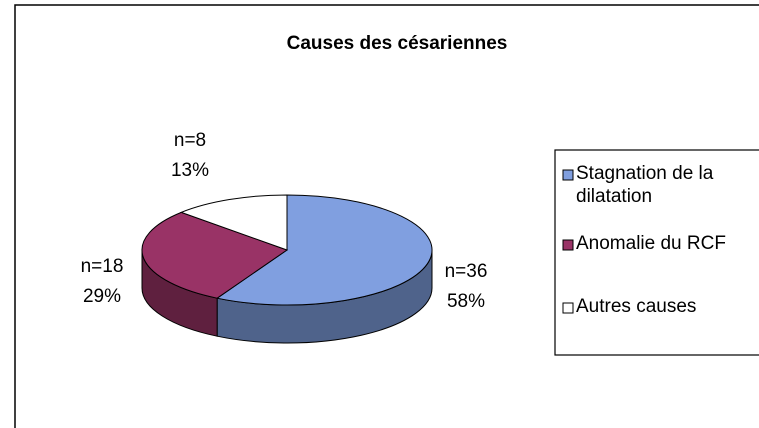  What do you see at coordinates (190, 140) in the screenshot?
I see `count-label: n=8` at bounding box center [190, 140].